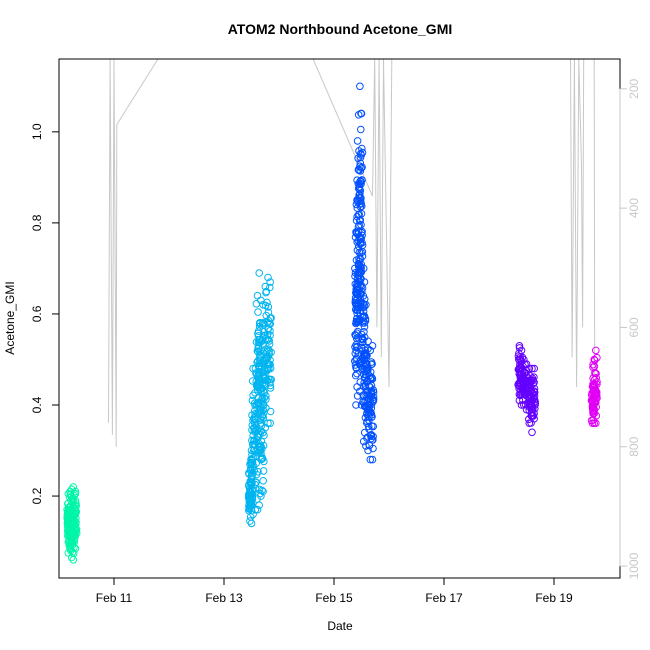 The image size is (650, 650). What do you see at coordinates (372, 459) in the screenshot?
I see `data-point-2-8-end0` at bounding box center [372, 459].